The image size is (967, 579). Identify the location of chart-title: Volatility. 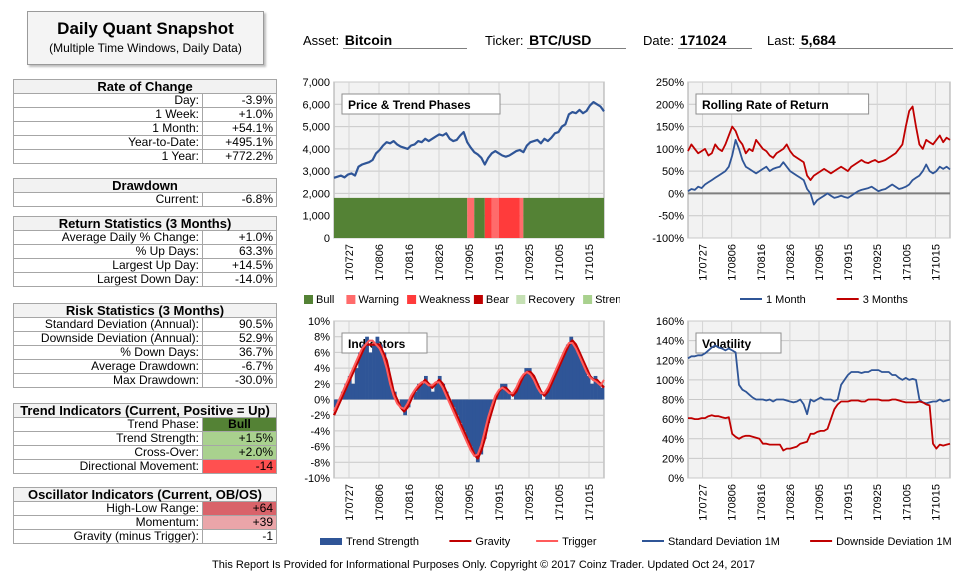
(726, 344).